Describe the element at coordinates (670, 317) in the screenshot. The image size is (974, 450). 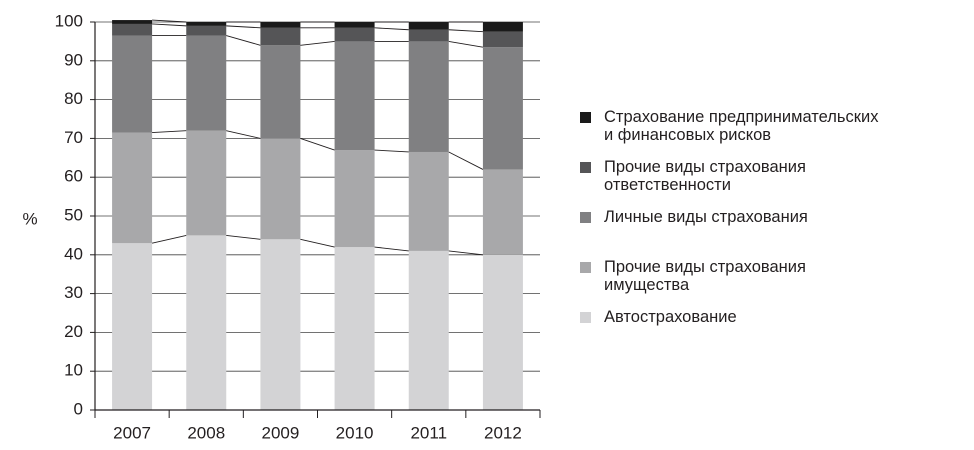
I see `legend-label: Автострахование` at that location.